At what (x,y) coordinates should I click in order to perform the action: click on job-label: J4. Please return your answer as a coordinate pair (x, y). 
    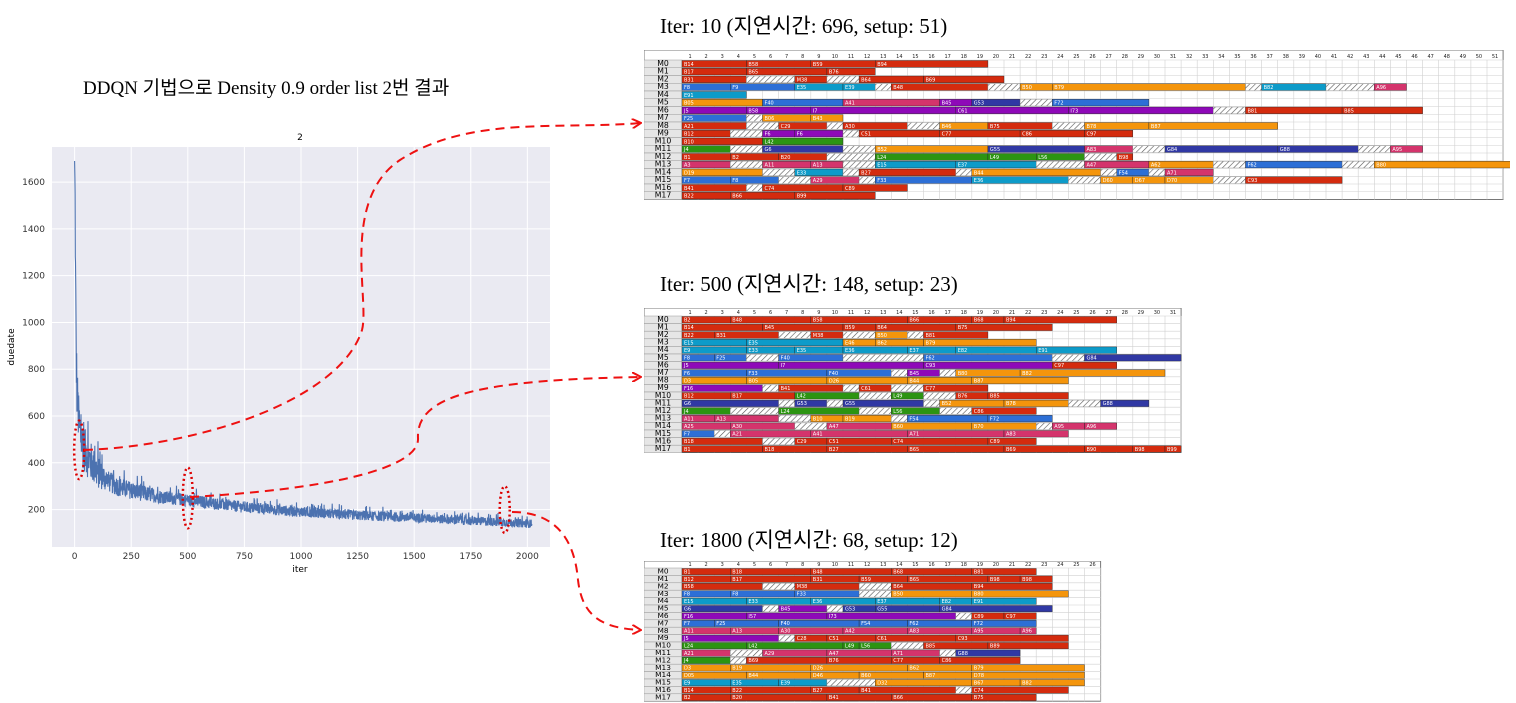
    Looking at the image, I should click on (686, 412).